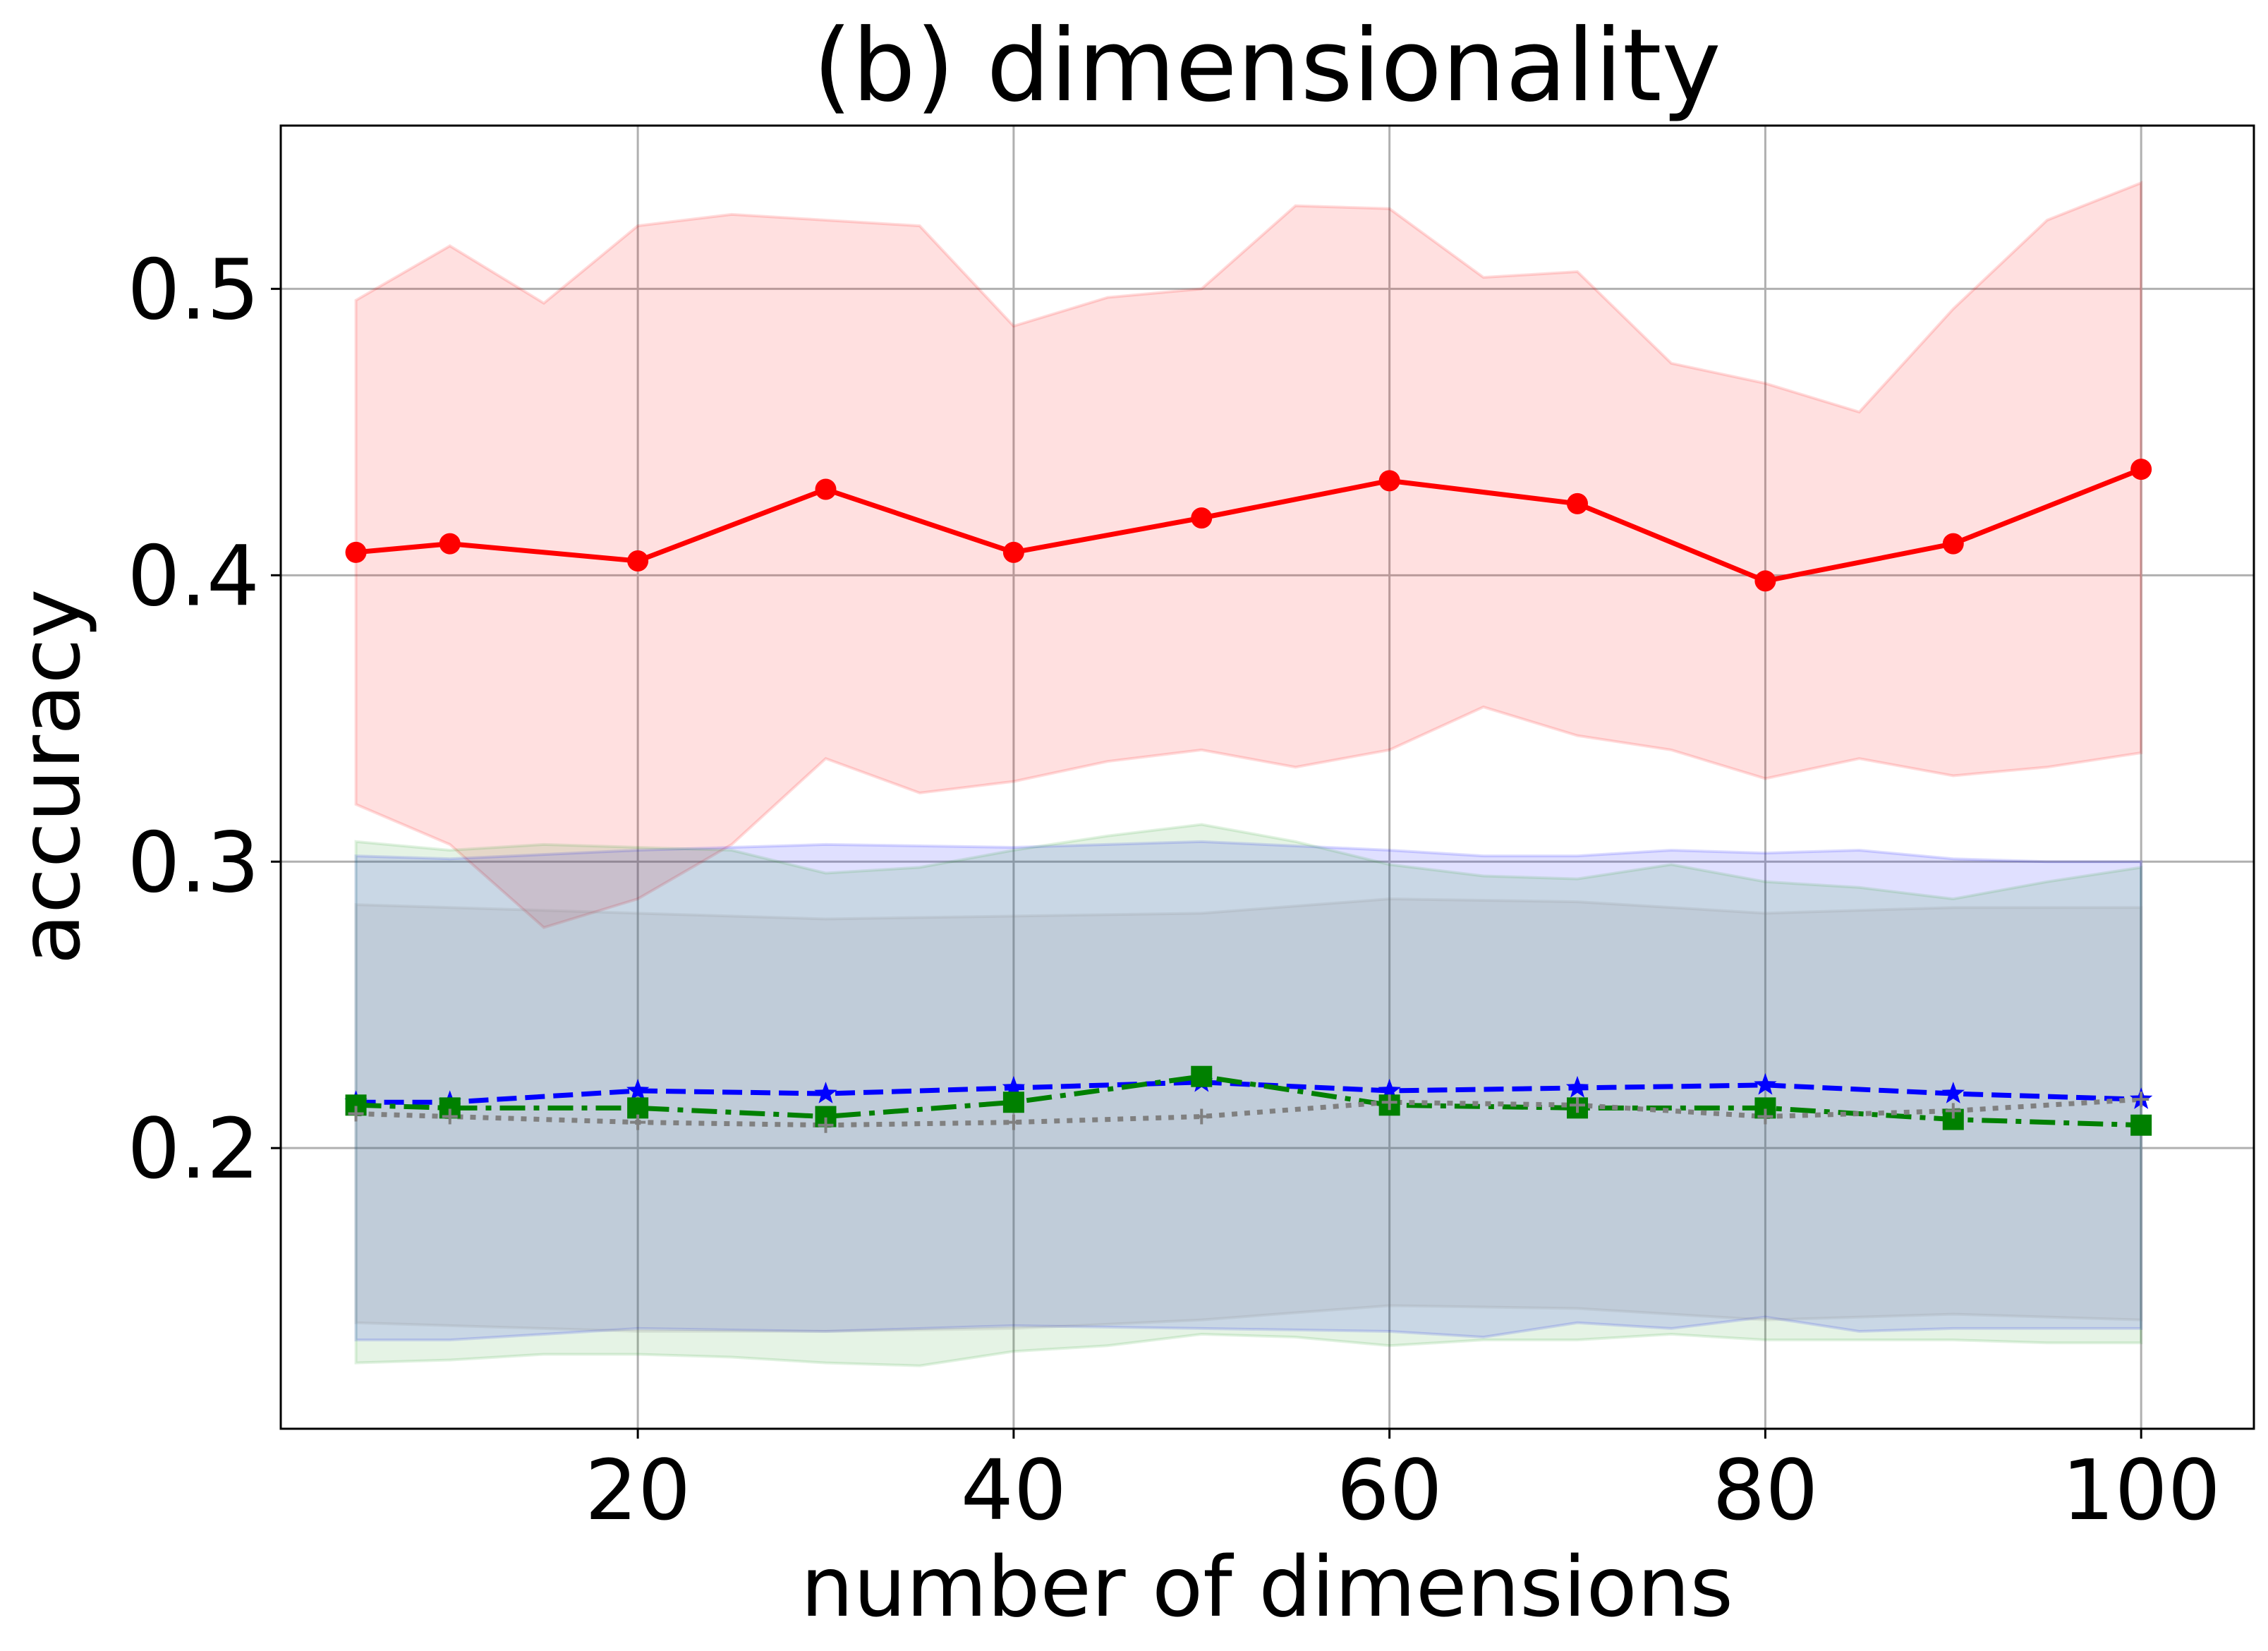 The width and height of the screenshot is (2268, 1651). Describe the element at coordinates (193, 289) in the screenshot. I see `y-tick-label: 0.5` at that location.